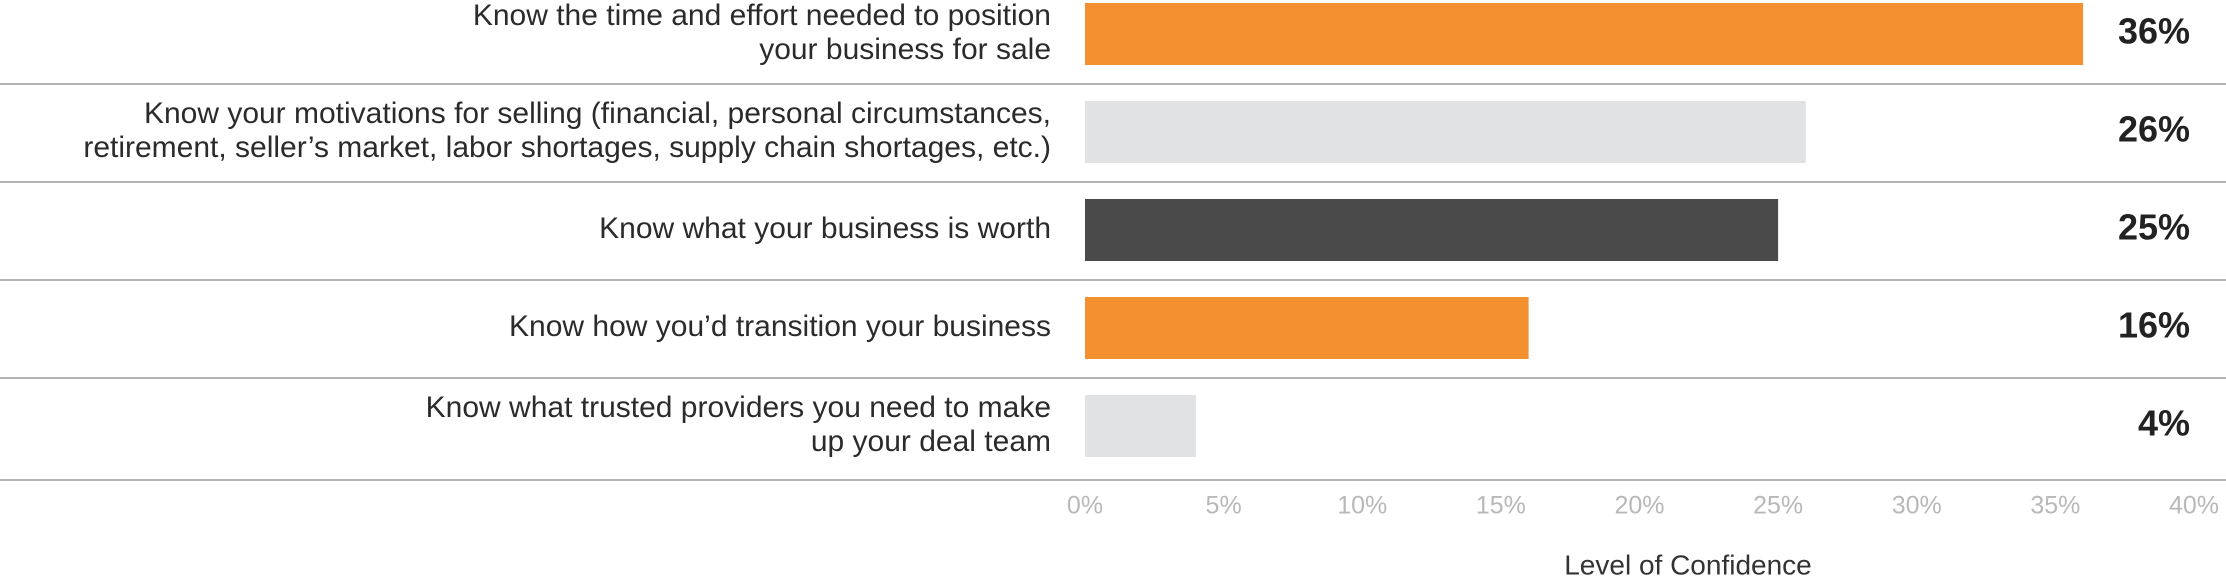 Image resolution: width=2226 pixels, height=587 pixels. I want to click on x-tick-label: 25%, so click(1778, 506).